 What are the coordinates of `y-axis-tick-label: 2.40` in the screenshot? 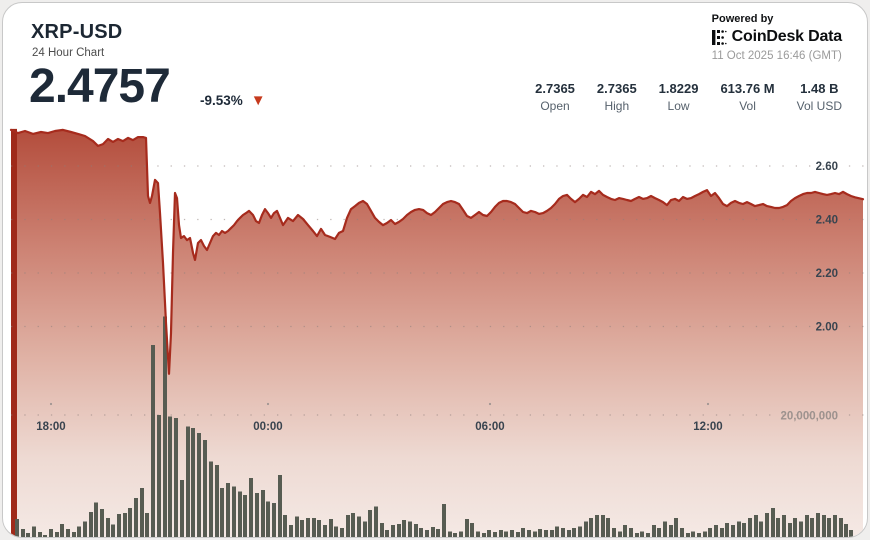 It's located at (827, 221).